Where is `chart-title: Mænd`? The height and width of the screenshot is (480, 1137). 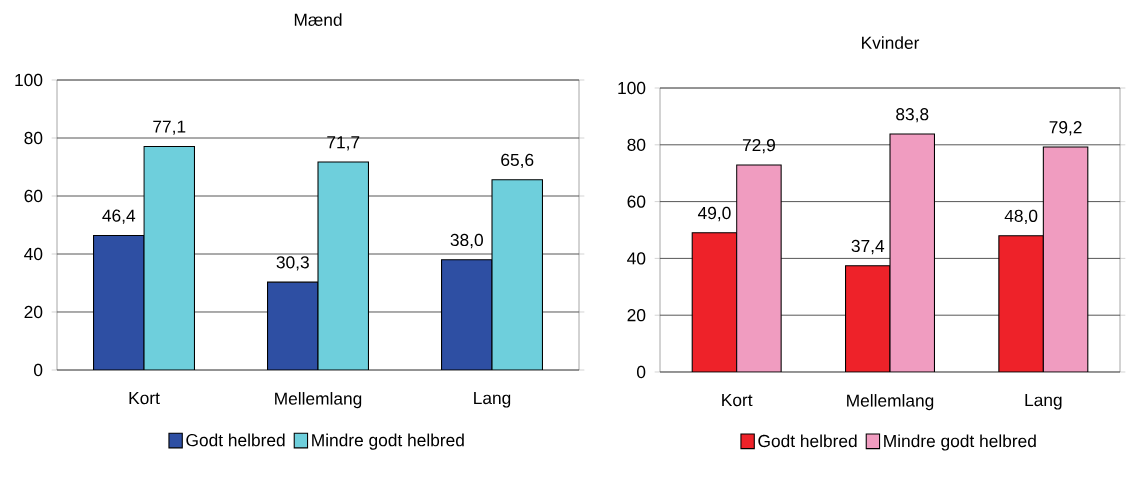
chart-title: Mænd is located at coordinates (318, 19).